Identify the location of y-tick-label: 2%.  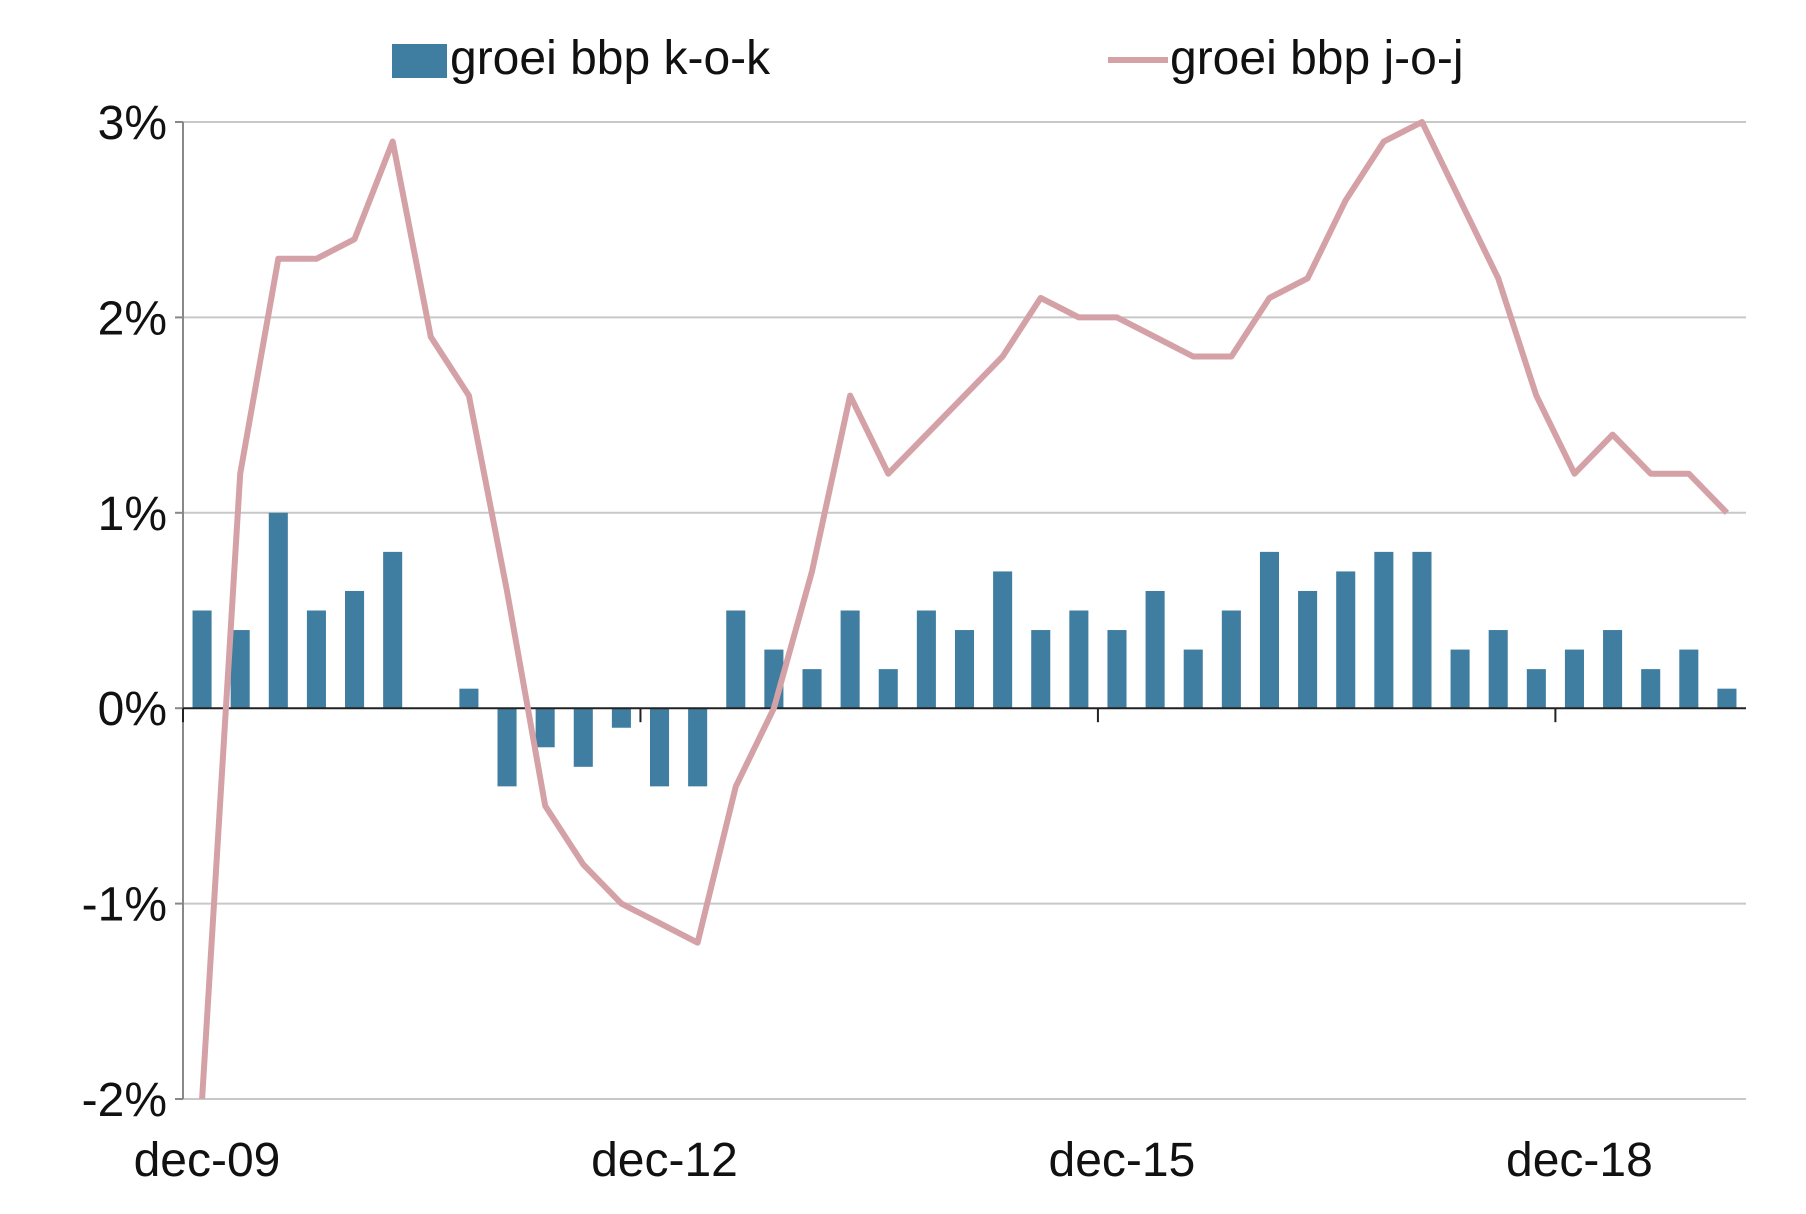
(132, 318).